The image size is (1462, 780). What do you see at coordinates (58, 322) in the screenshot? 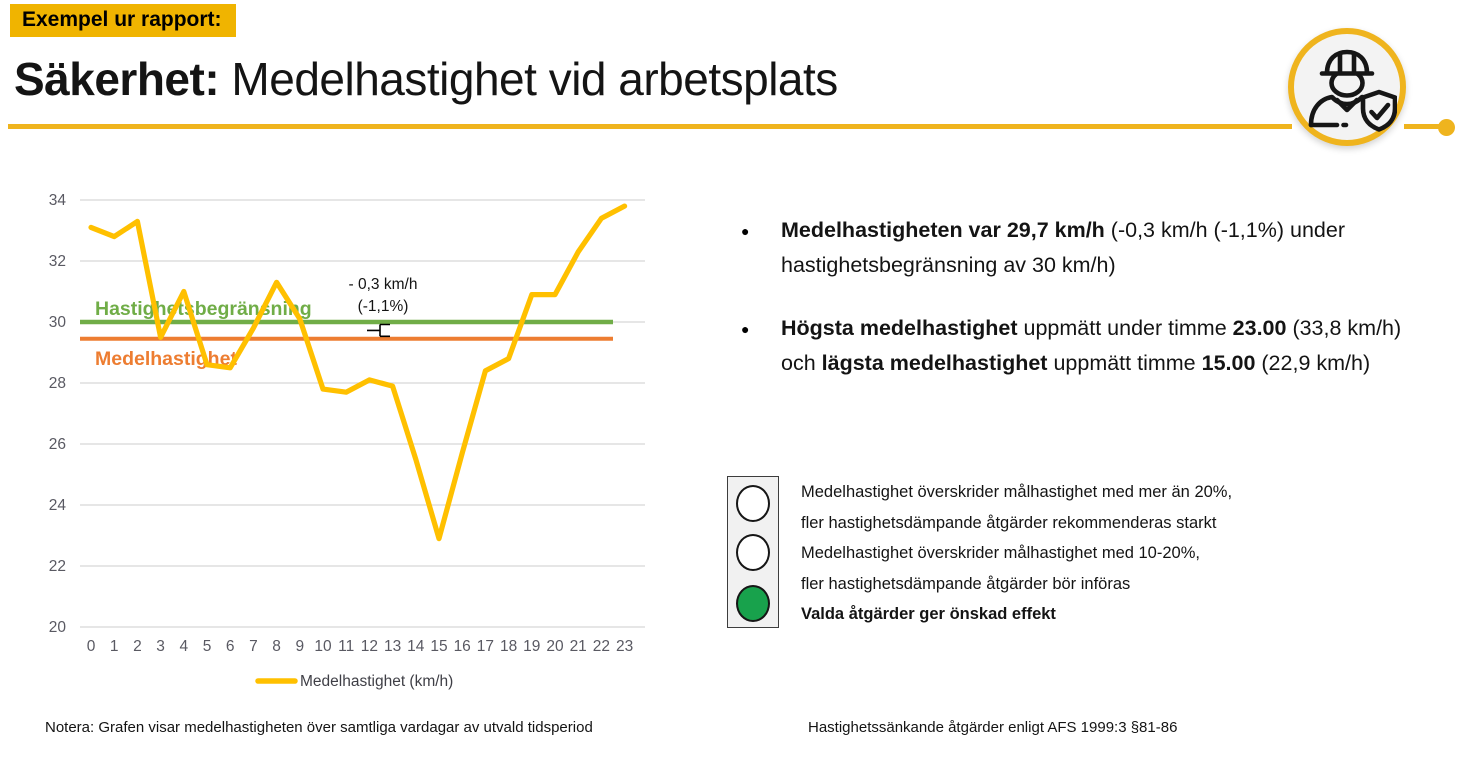
I see `y-tick-label: 30` at bounding box center [58, 322].